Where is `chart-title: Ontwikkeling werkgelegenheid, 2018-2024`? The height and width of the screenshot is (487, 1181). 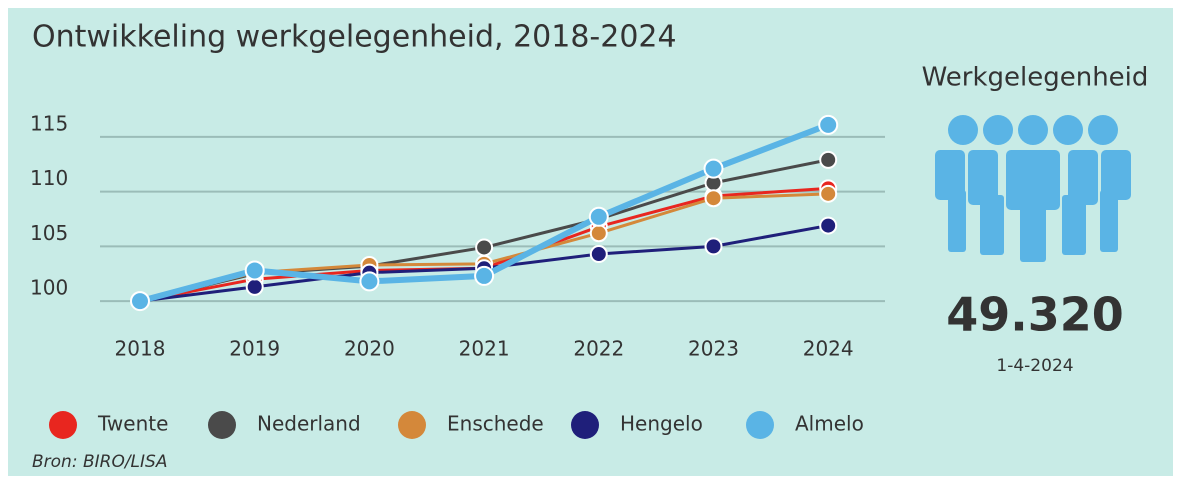
chart-title: Ontwikkeling werkgelegenheid, 2018-2024 is located at coordinates (354, 37).